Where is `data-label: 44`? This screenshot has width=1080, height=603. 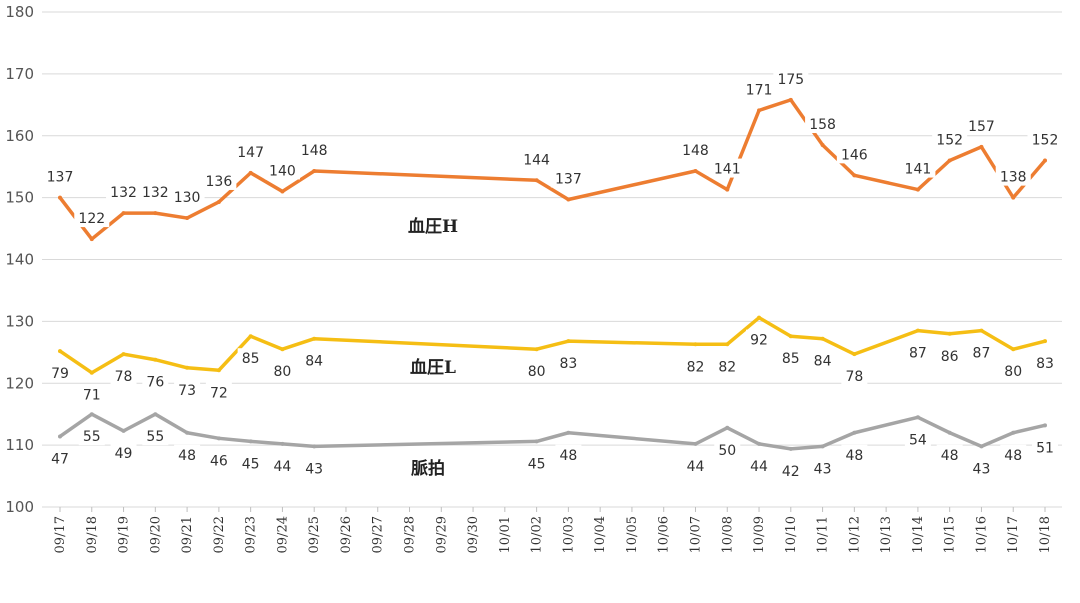
data-label: 44 is located at coordinates (283, 467).